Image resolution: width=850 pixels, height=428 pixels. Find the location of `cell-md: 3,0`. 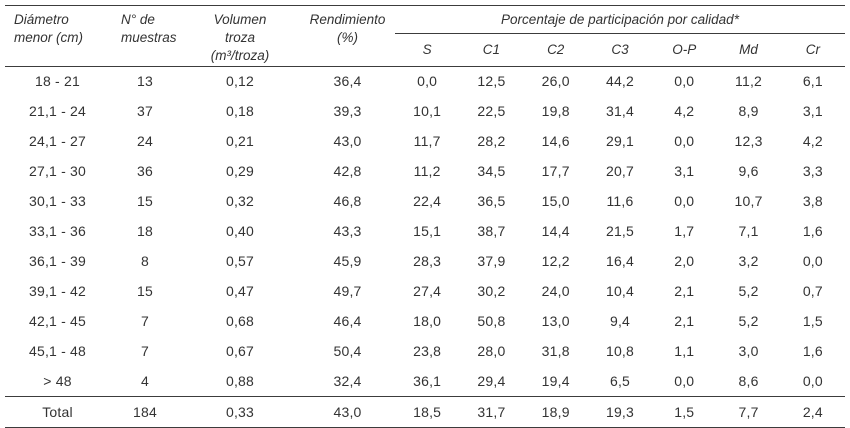

cell-md: 3,0 is located at coordinates (748, 351).